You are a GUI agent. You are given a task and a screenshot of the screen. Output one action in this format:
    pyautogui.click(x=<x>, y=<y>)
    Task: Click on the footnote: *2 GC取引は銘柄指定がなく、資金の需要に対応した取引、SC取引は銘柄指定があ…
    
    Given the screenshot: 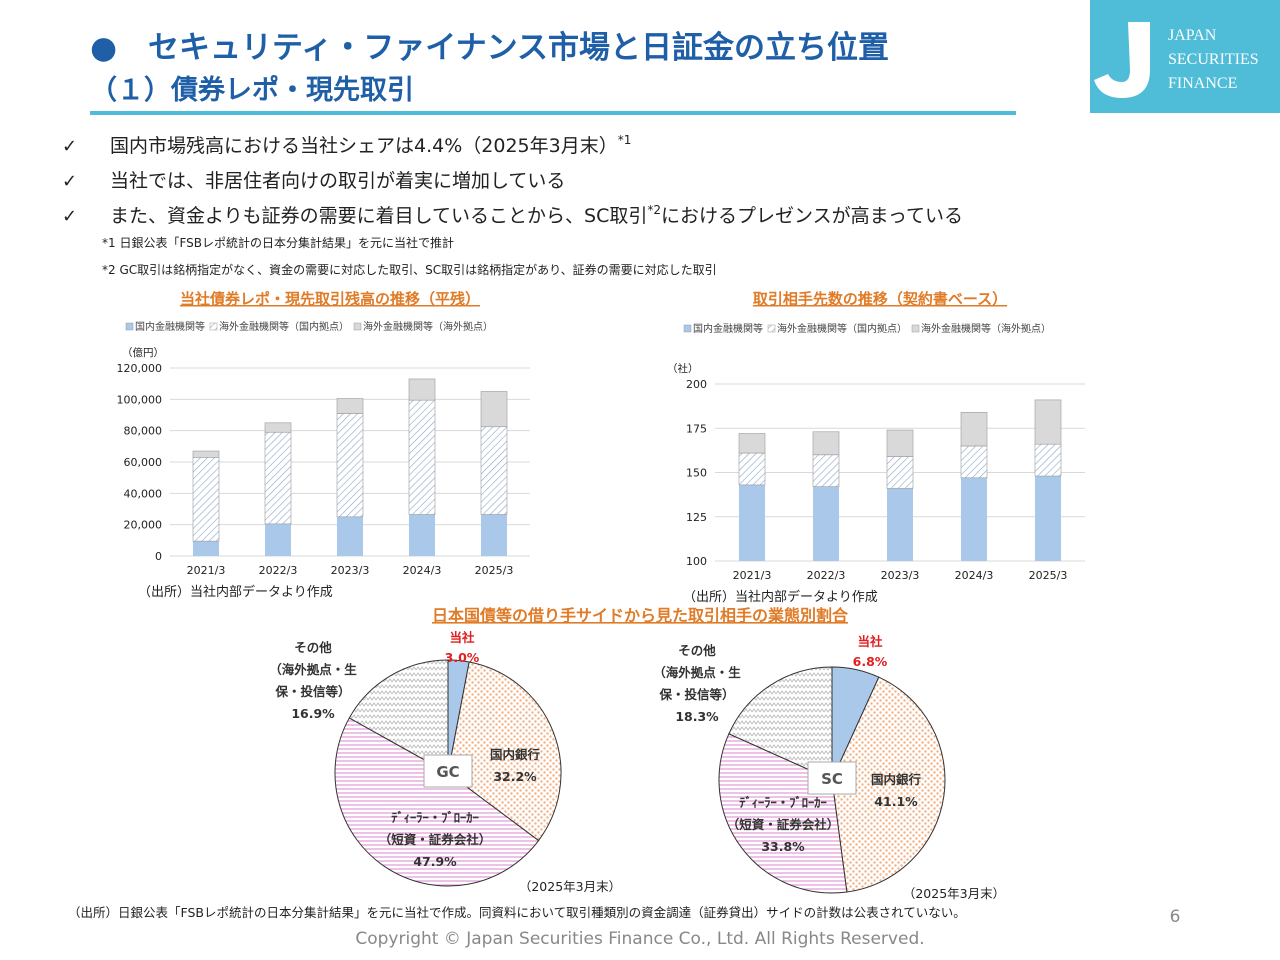 What is the action you would take?
    pyautogui.click(x=409, y=269)
    